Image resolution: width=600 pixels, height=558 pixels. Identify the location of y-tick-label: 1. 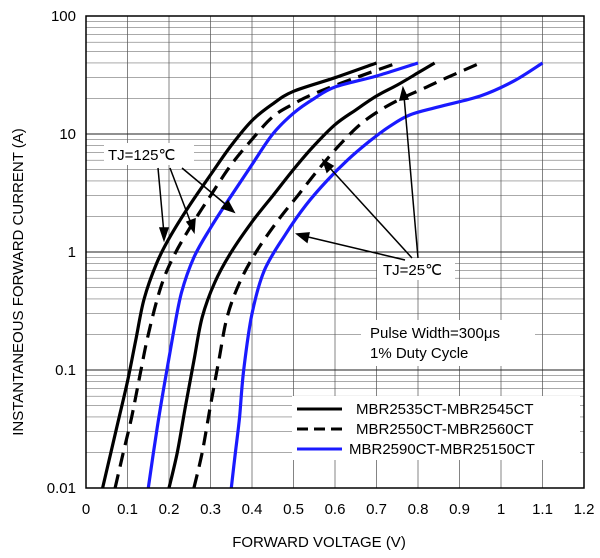
(72, 252).